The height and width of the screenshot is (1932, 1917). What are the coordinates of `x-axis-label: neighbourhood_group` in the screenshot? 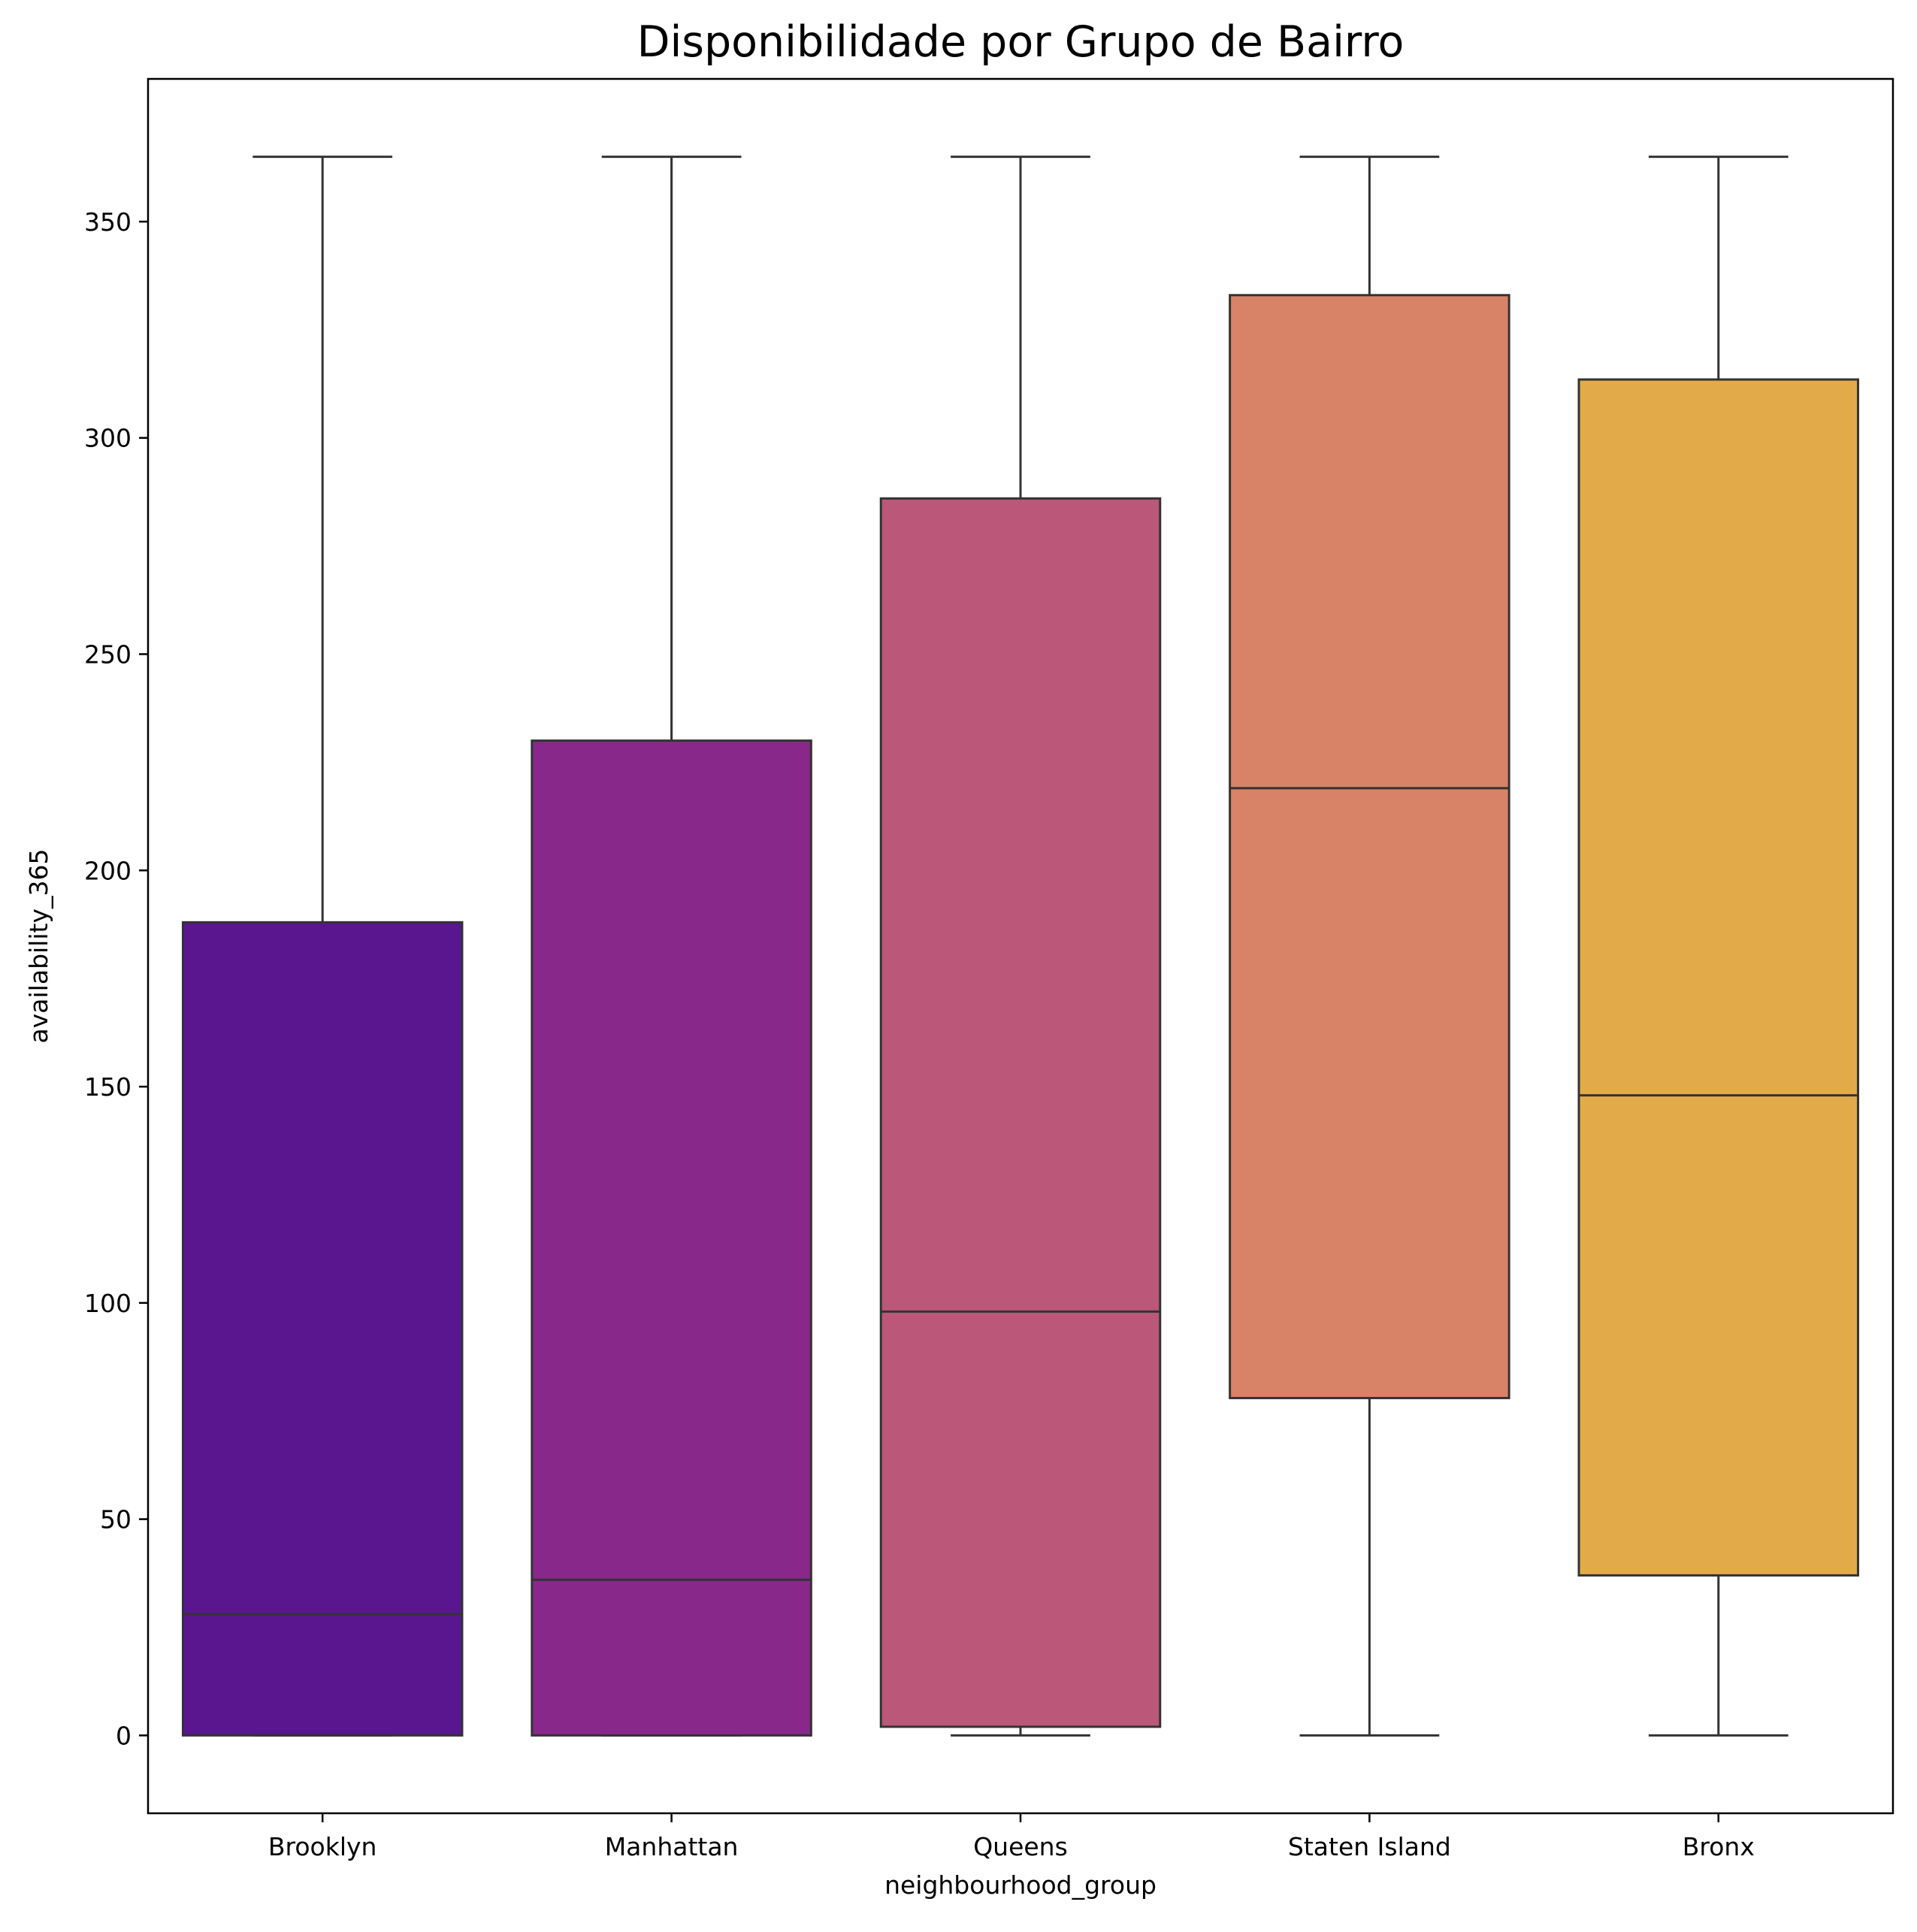 It's located at (1021, 1885).